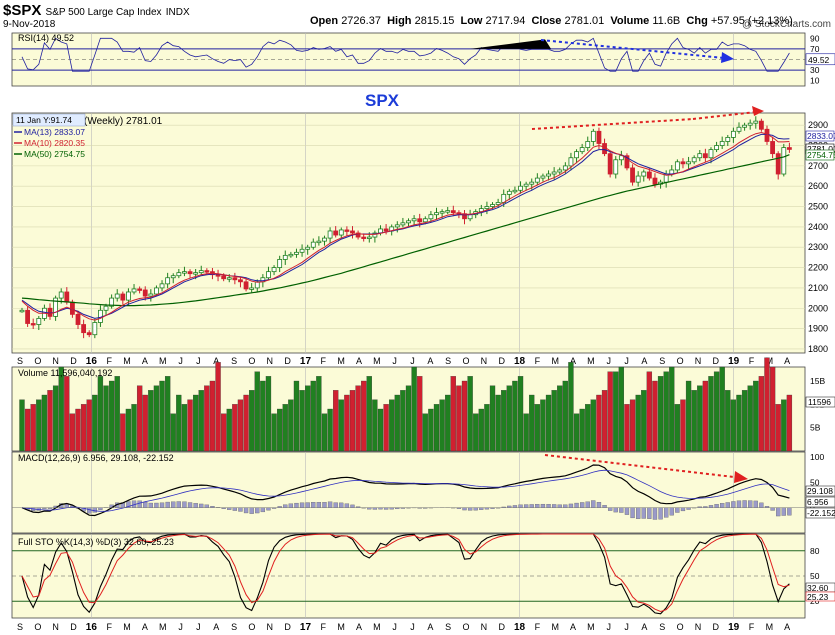 This screenshot has height=635, width=835. I want to click on sto-ytick-label: 50, so click(815, 576).